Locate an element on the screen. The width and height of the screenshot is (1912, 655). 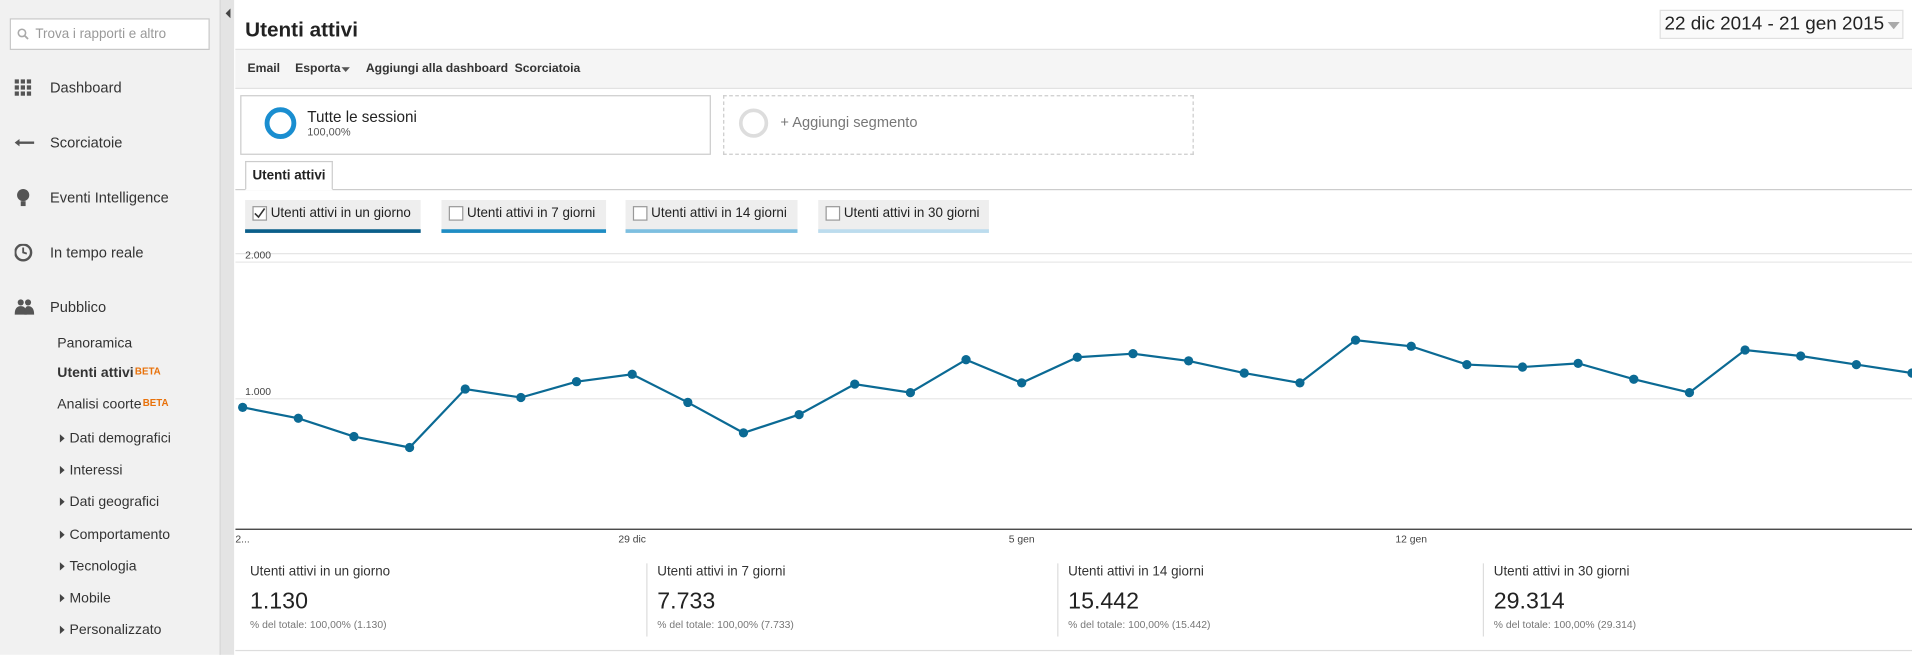
sub-item: Mobile is located at coordinates (85, 598).